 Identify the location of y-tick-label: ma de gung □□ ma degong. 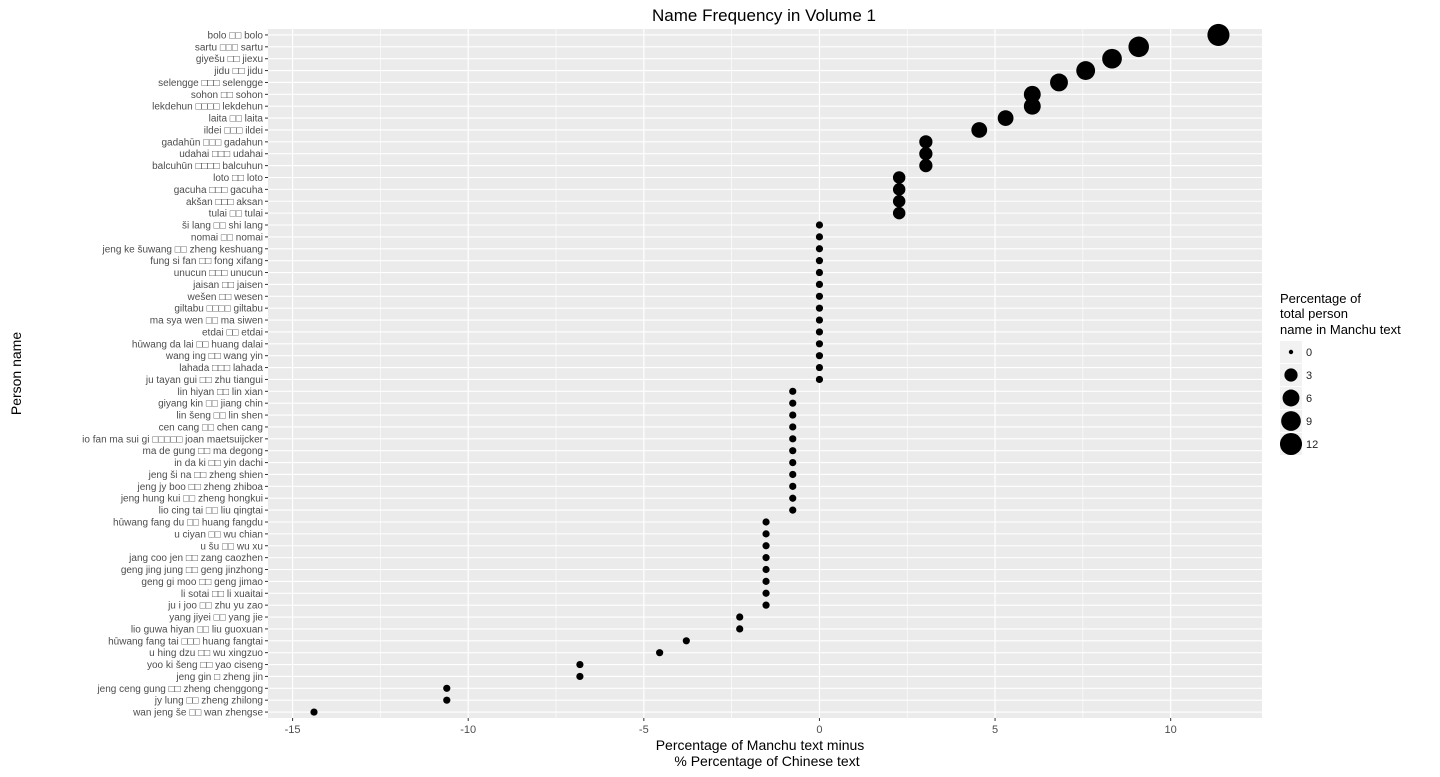
(203, 451).